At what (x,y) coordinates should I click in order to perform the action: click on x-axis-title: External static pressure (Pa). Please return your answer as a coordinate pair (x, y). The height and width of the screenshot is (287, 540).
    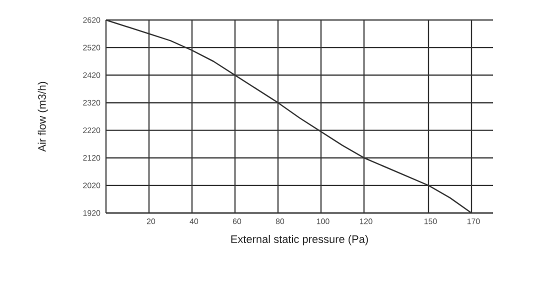
    Looking at the image, I should click on (299, 240).